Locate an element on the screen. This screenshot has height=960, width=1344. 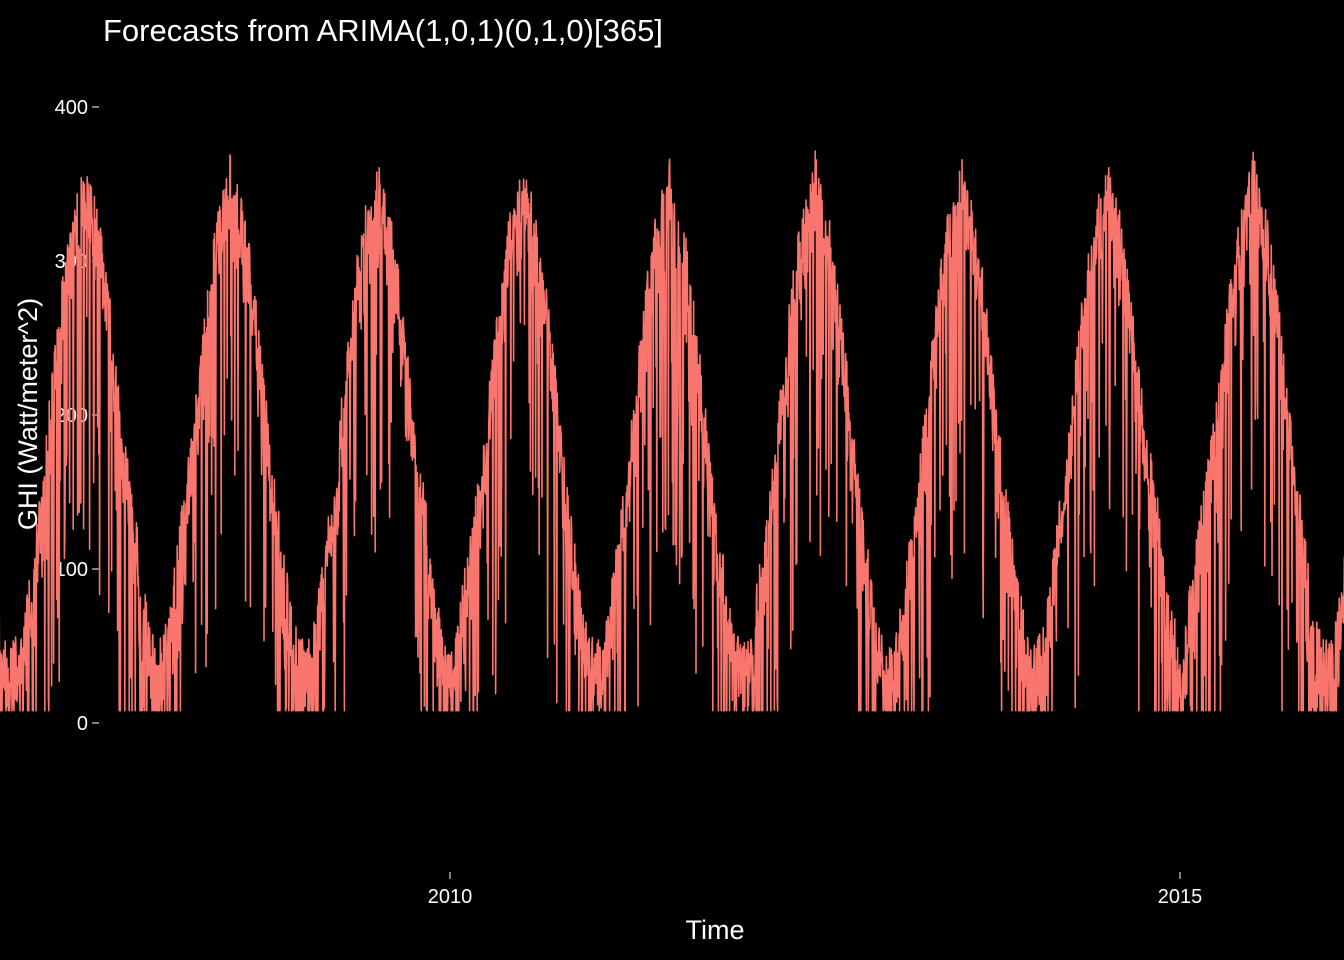
y-tick-label: 400 is located at coordinates (71, 108).